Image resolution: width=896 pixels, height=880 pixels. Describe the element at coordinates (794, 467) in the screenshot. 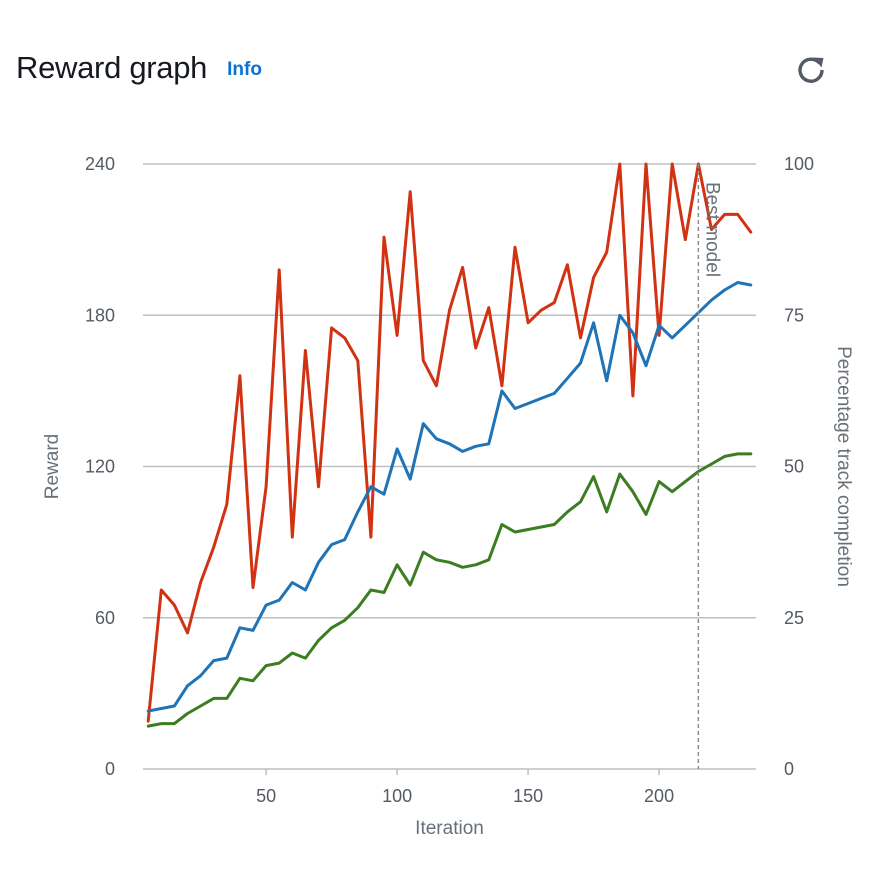

I see `y2-tick-label: 50` at that location.